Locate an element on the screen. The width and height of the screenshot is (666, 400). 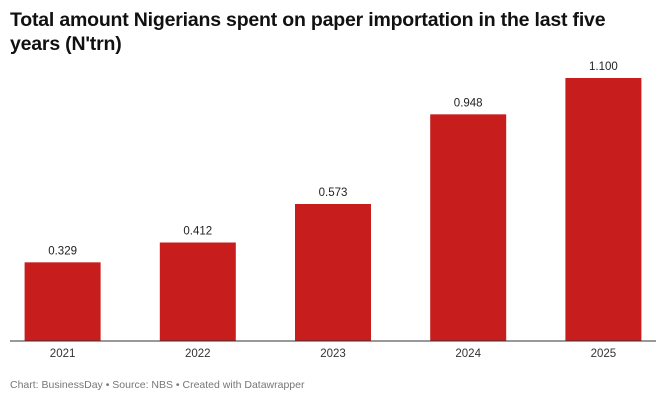
value-label: 0.412 is located at coordinates (197, 232).